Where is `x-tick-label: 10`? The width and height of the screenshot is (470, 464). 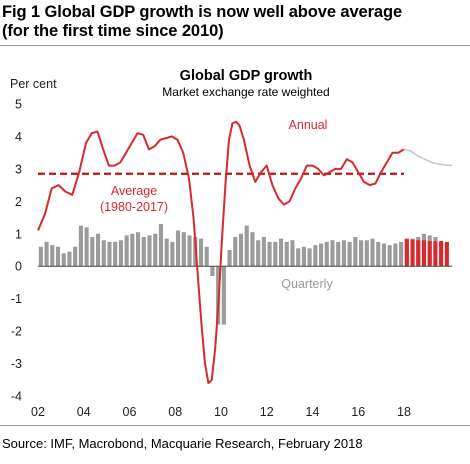 x-tick-label: 10 is located at coordinates (221, 412).